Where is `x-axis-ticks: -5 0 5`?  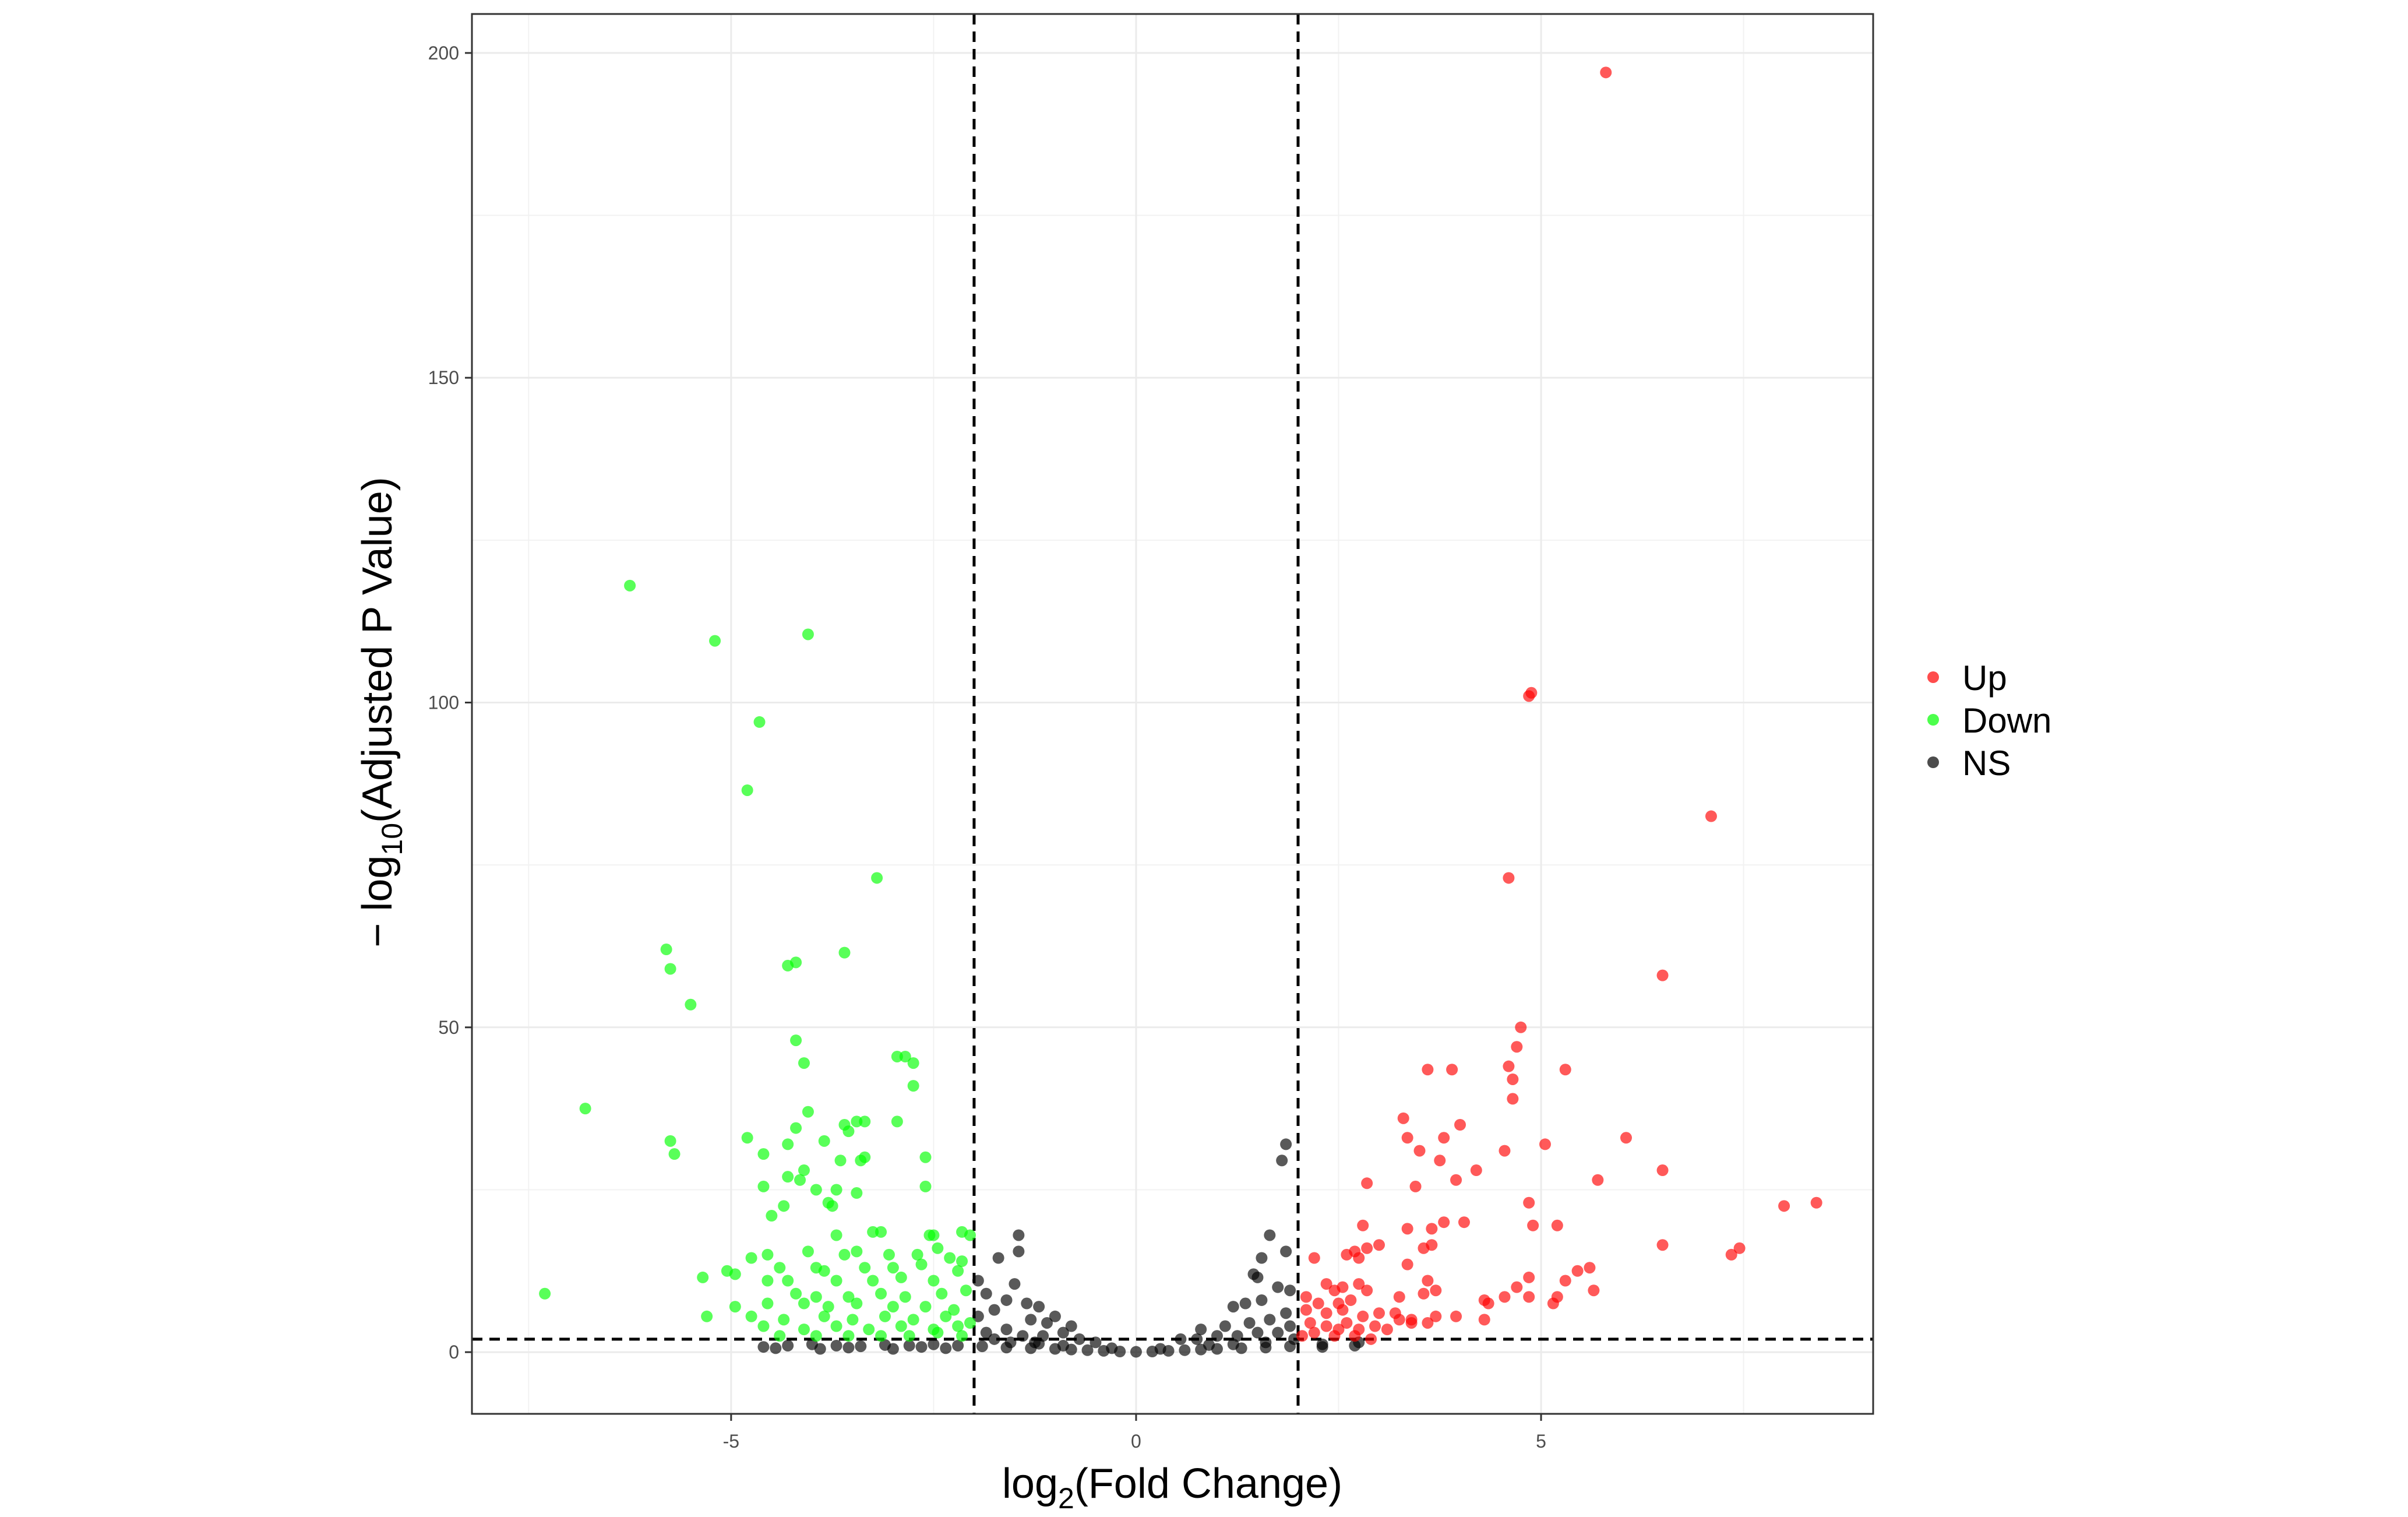
x-axis-ticks: -5 0 5 is located at coordinates (1134, 1433).